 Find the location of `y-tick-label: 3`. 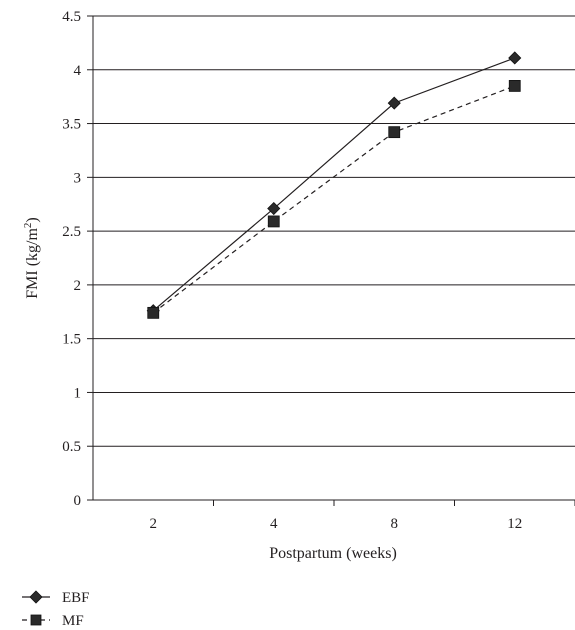

y-tick-label: 3 is located at coordinates (78, 178).